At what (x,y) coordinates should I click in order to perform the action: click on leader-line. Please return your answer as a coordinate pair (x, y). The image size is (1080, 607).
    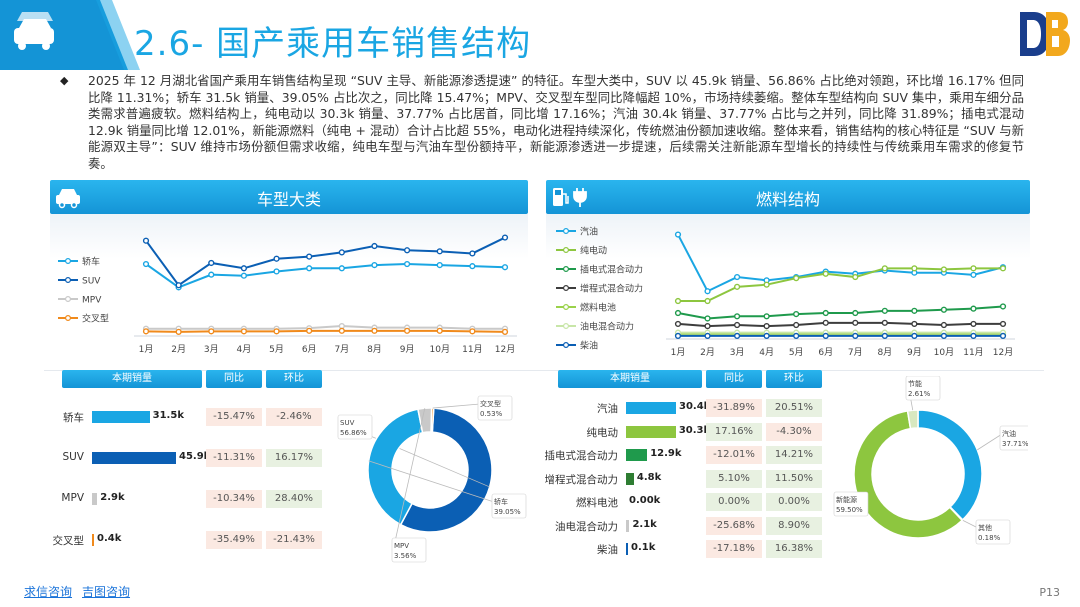
    Looking at the image, I should click on (431, 481).